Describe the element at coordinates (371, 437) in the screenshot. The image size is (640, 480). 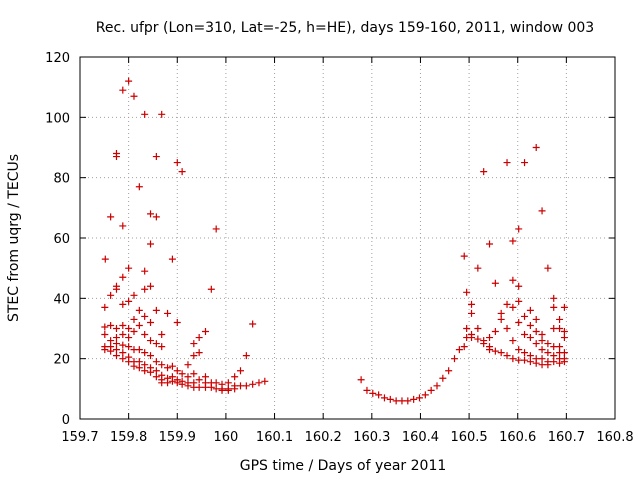
I see `x-tick-label: 160.3` at that location.